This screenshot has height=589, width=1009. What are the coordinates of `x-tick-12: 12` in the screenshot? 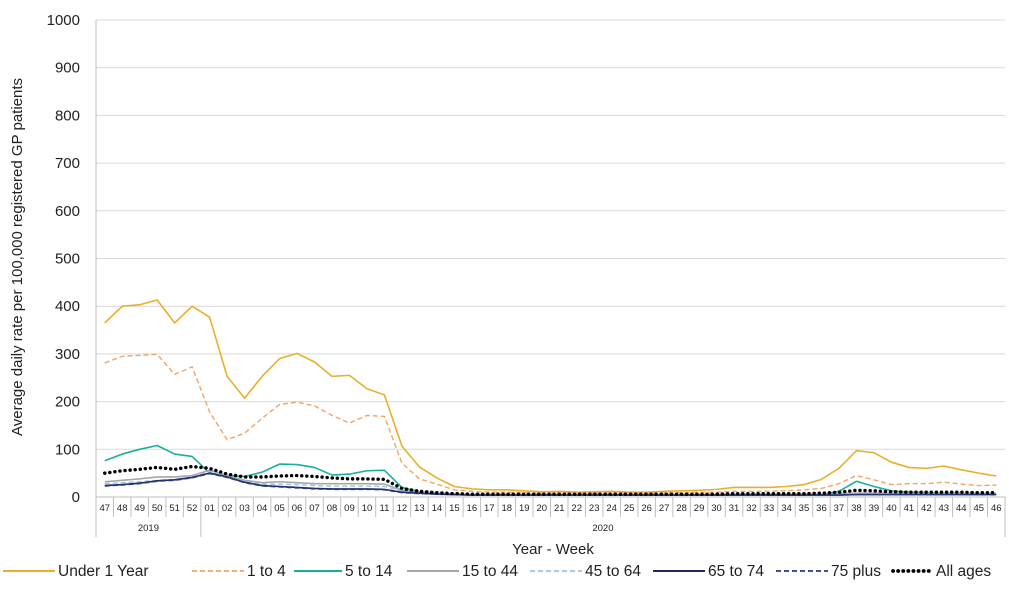 It's located at (402, 508).